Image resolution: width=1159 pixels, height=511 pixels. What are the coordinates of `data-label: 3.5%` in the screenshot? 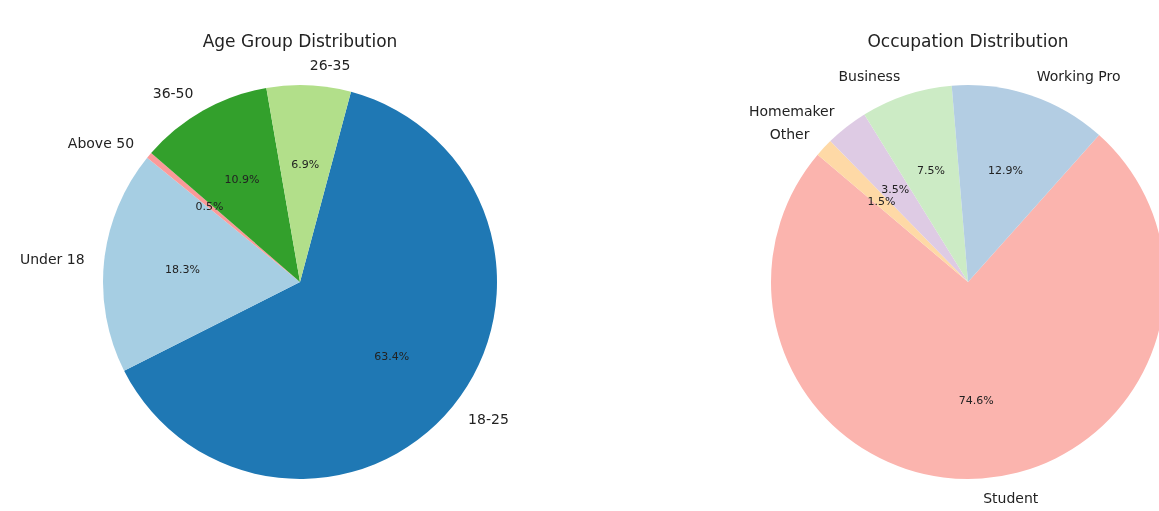 It's located at (895, 189).